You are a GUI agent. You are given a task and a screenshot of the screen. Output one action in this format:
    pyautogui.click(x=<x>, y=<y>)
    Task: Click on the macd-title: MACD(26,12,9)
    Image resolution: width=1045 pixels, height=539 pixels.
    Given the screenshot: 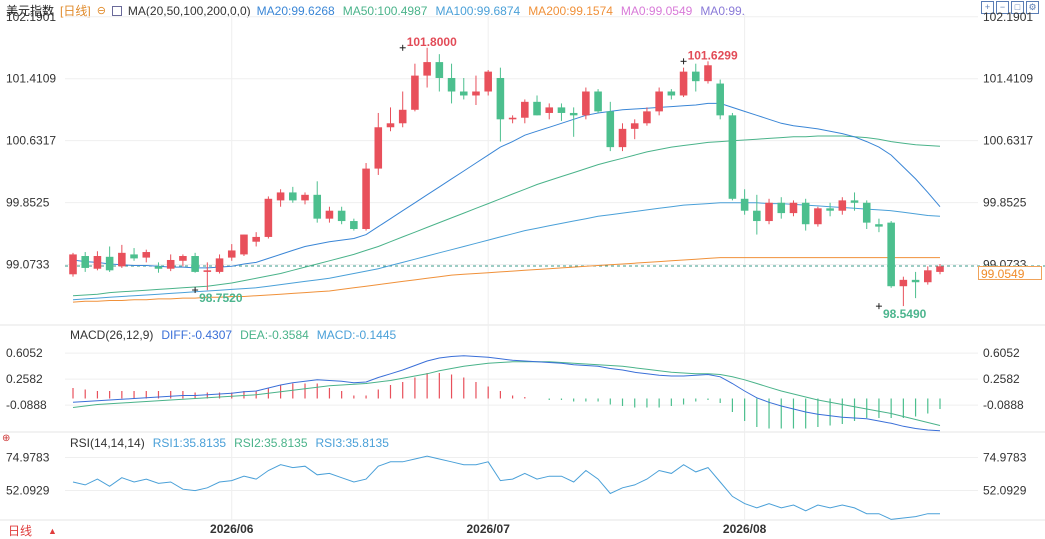 What is the action you would take?
    pyautogui.click(x=112, y=335)
    